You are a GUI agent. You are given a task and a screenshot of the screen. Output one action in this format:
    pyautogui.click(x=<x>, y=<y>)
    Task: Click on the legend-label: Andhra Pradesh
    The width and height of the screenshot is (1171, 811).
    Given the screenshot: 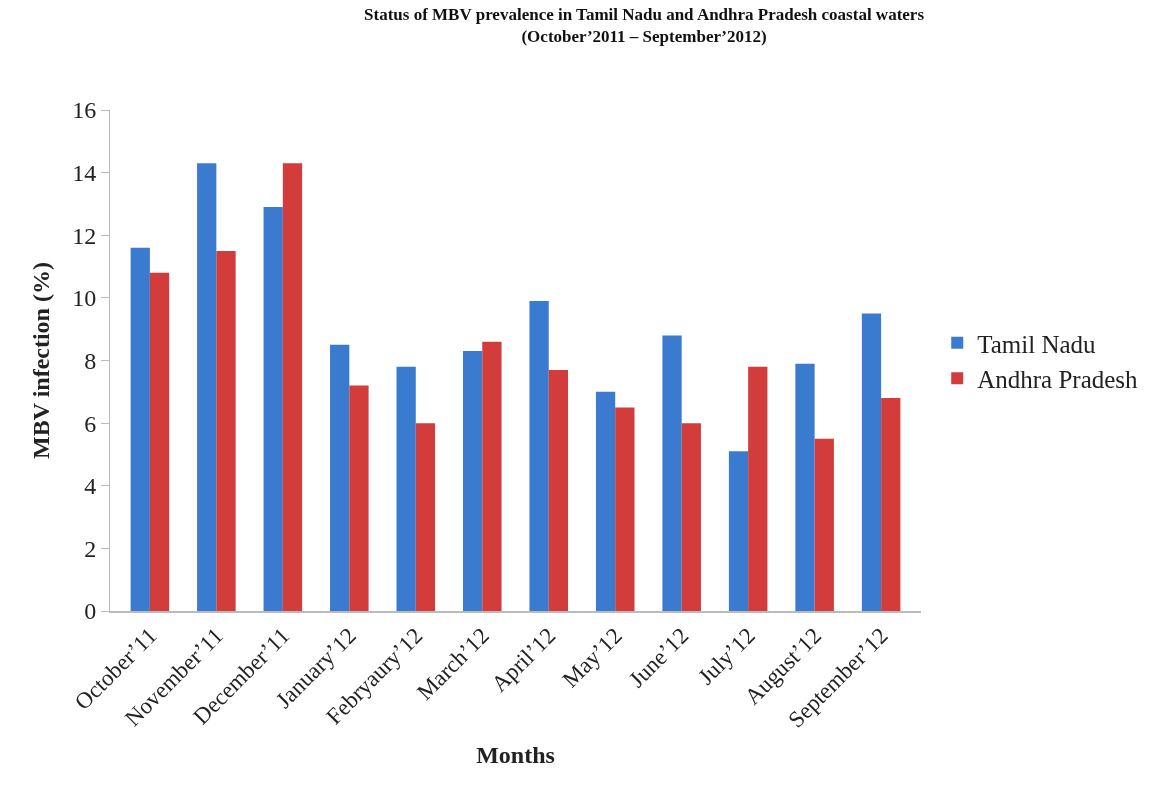 What is the action you would take?
    pyautogui.click(x=1058, y=379)
    